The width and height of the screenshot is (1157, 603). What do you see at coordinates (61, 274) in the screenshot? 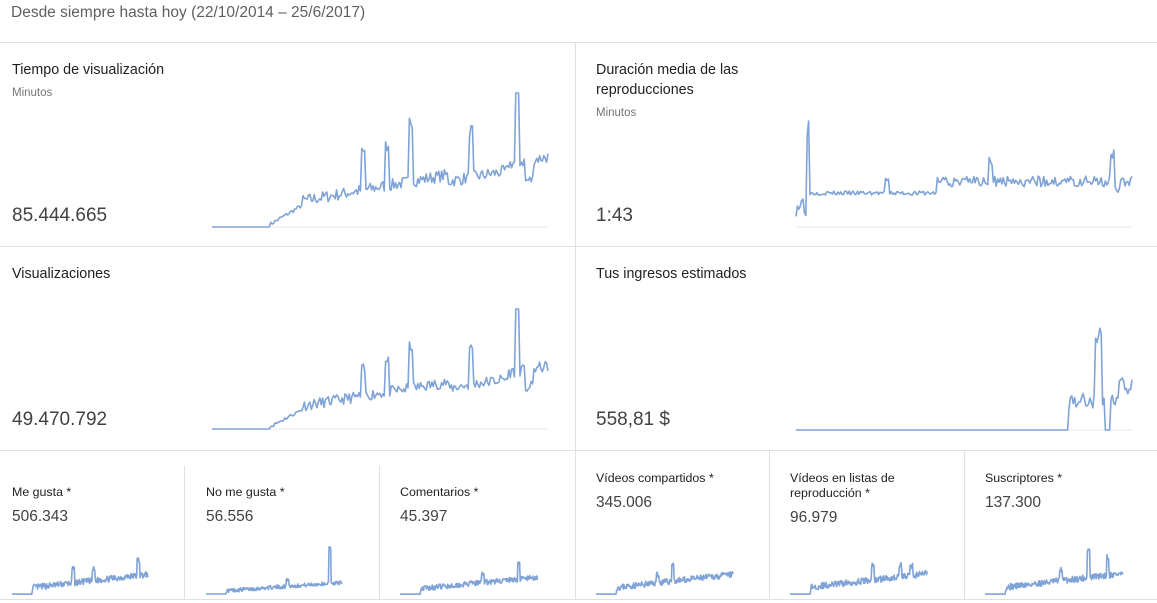
I see `card-title: Visualizaciones` at bounding box center [61, 274].